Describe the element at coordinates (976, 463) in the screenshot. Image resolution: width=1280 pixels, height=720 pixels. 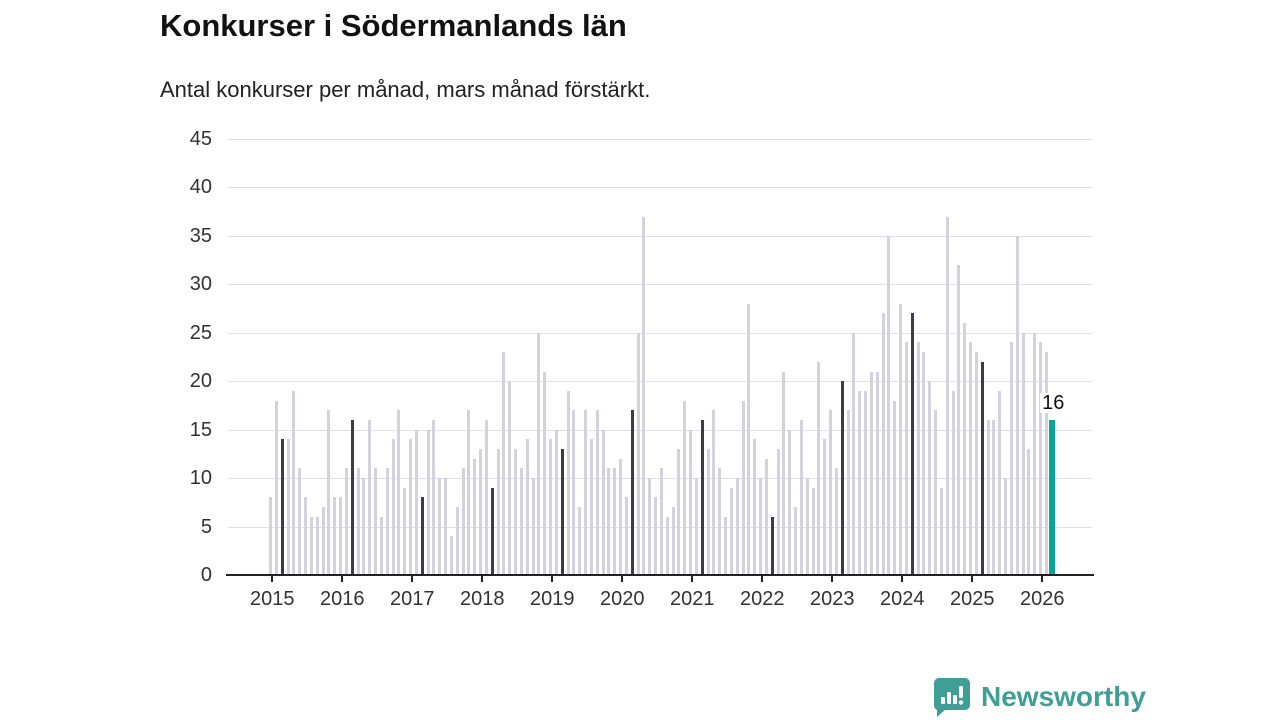
I see `bar-2025-m2` at that location.